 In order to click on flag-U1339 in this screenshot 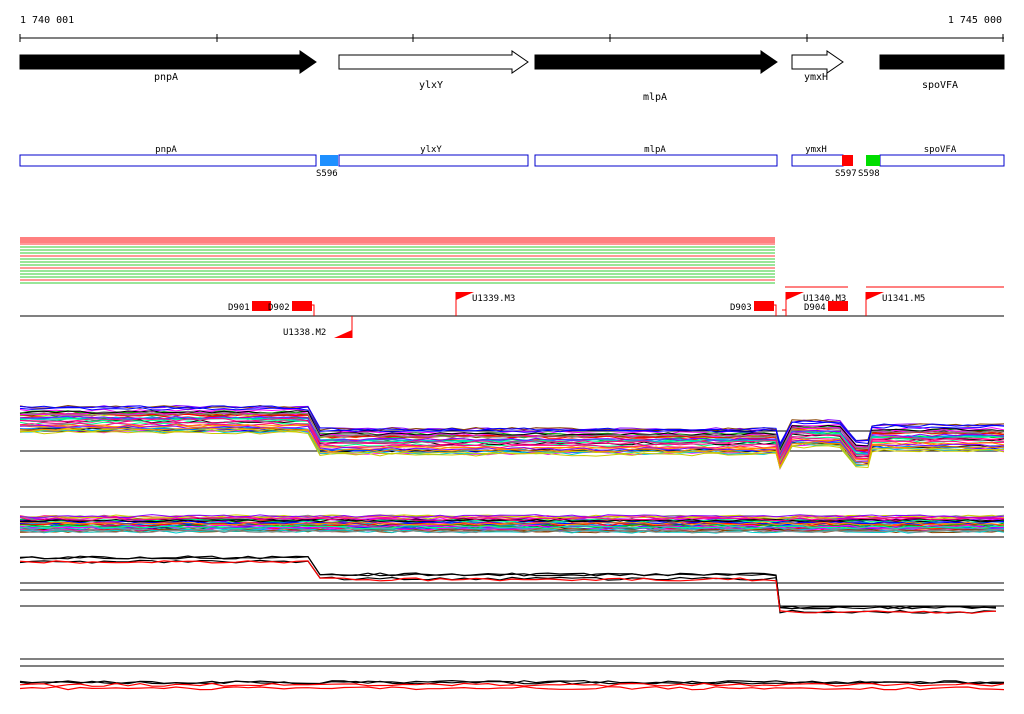, I will do `click(464, 304)`.